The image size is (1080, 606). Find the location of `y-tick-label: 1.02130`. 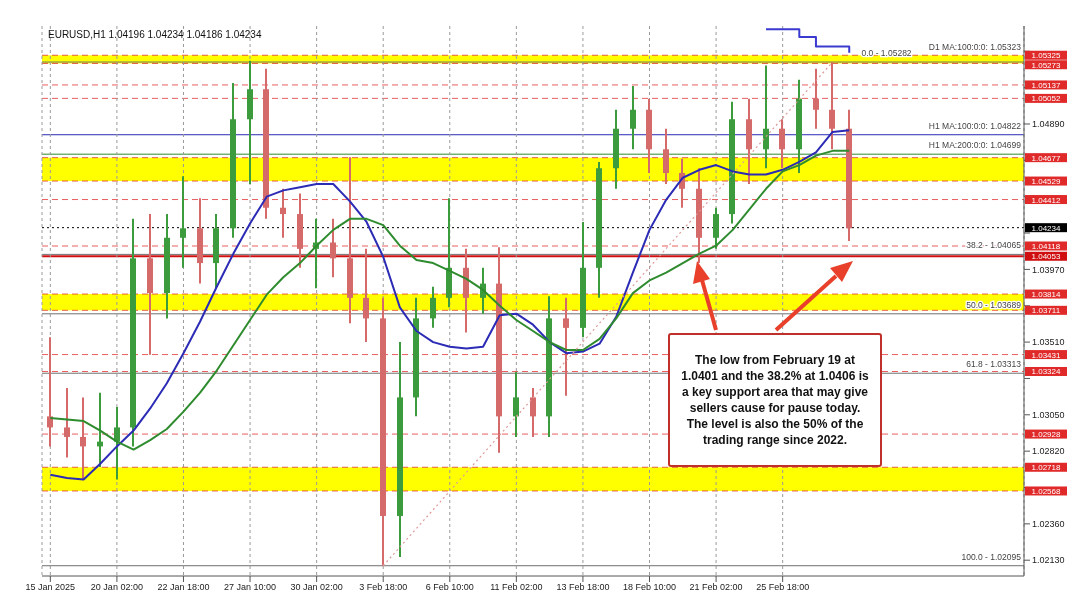

y-tick-label: 1.02130 is located at coordinates (1048, 560).